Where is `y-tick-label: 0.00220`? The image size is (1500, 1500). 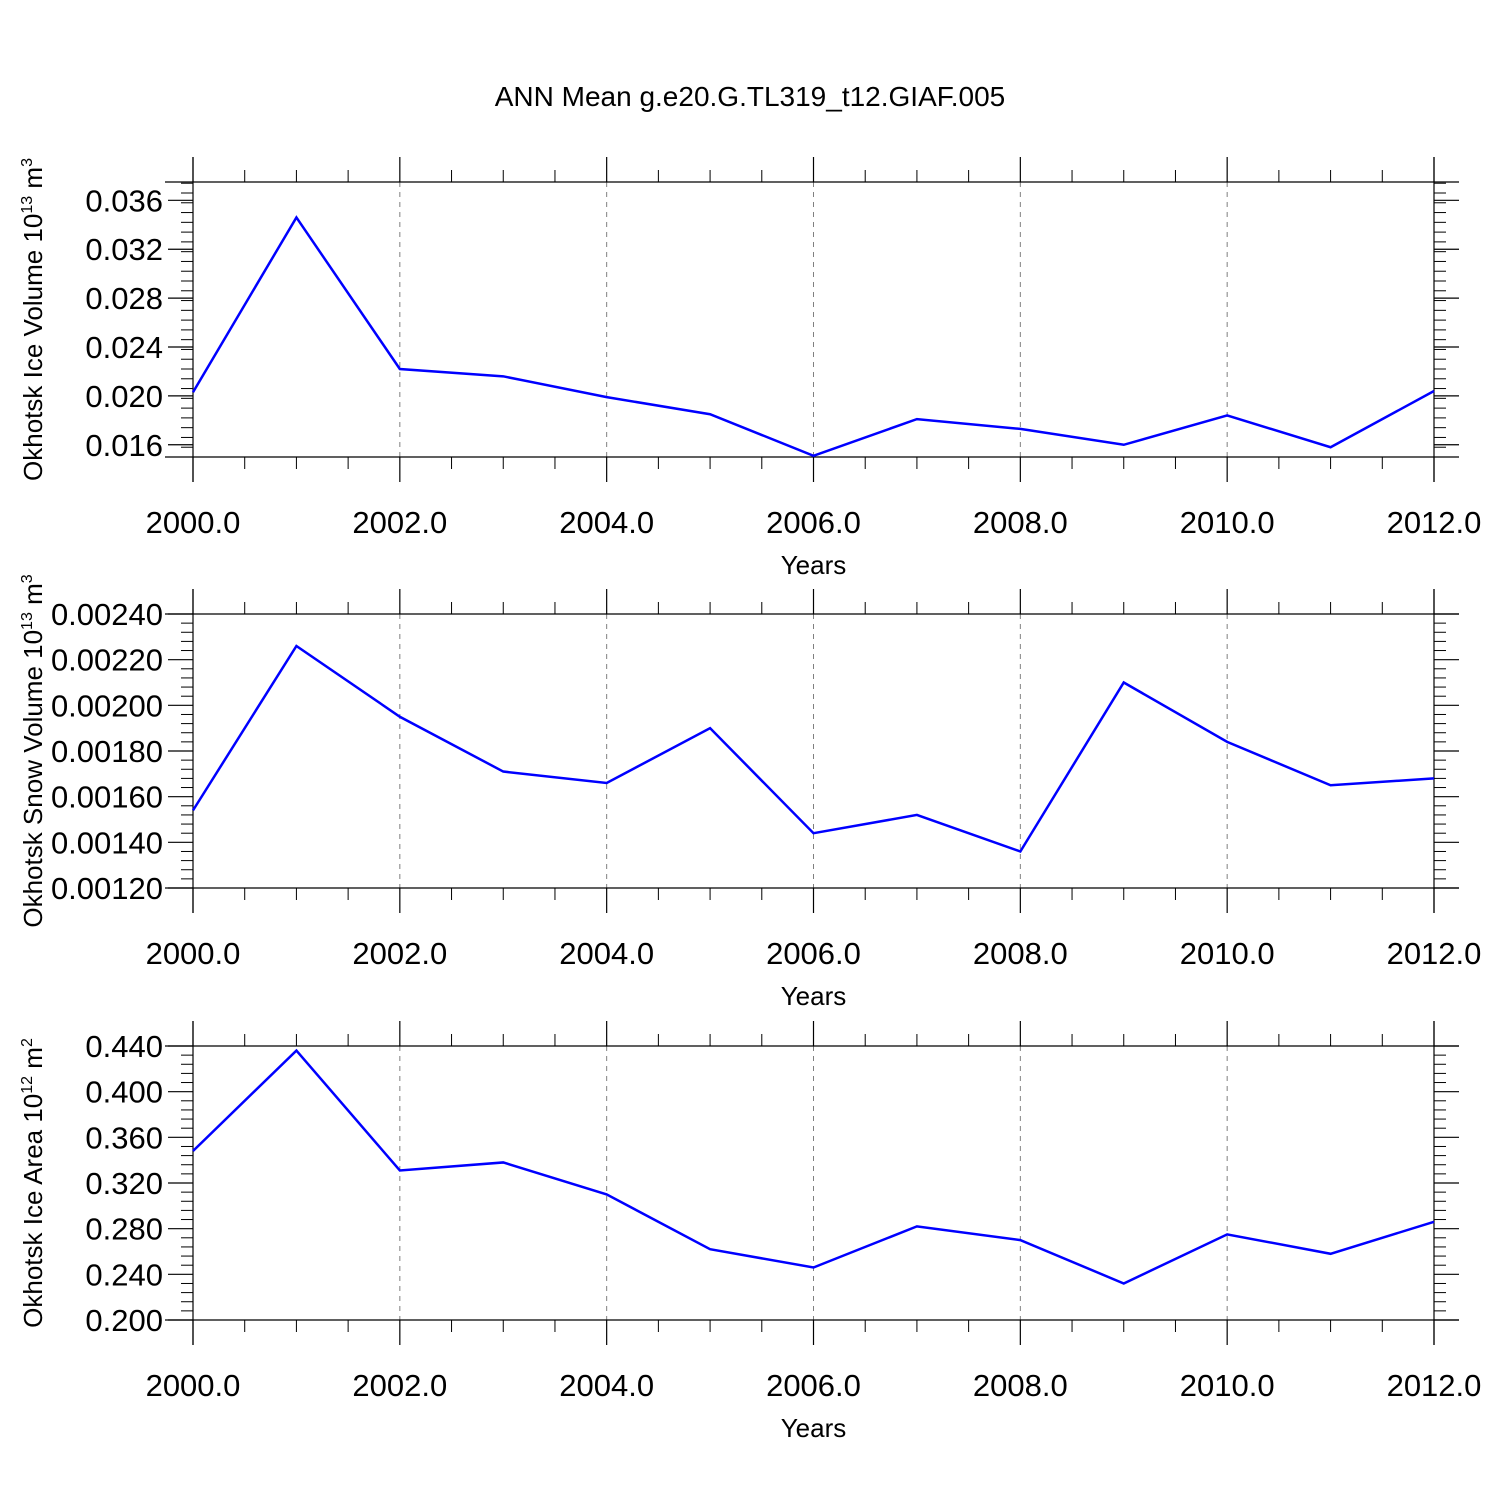
y-tick-label: 0.00220 is located at coordinates (107, 660).